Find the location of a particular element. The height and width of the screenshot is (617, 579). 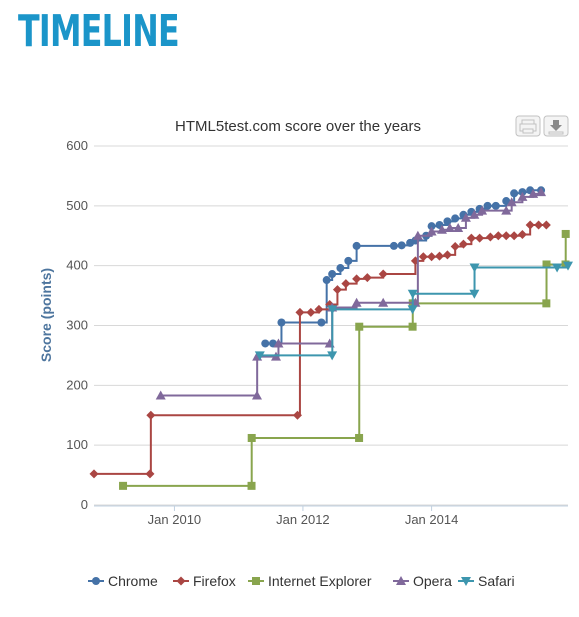

y-axis-title: Score (points) is located at coordinates (46, 315).